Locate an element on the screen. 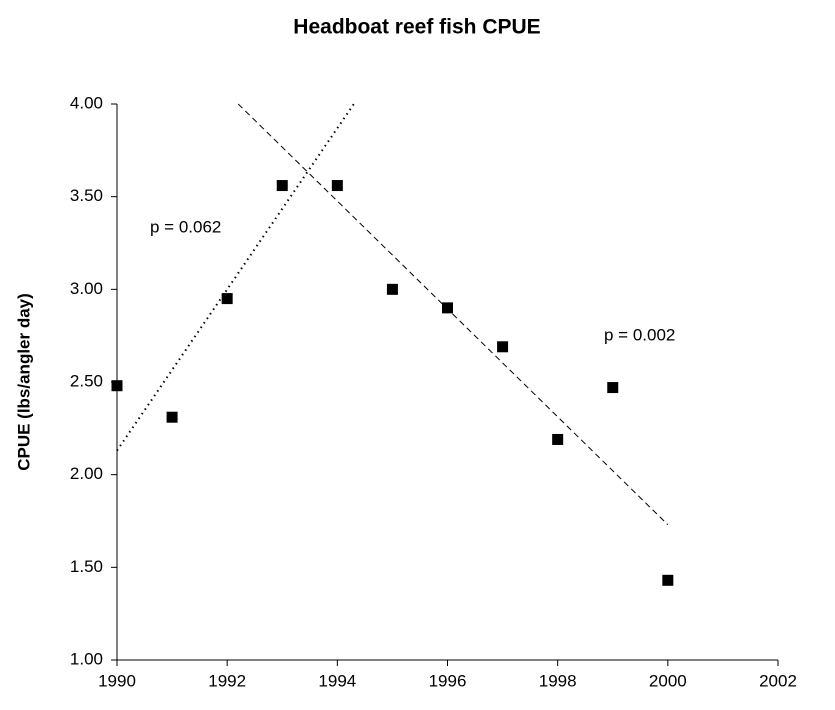  x-tick-label: 1996 is located at coordinates (448, 680).